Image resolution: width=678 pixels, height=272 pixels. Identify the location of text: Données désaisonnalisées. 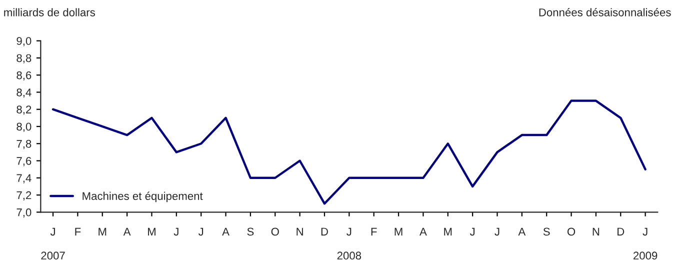
(605, 12).